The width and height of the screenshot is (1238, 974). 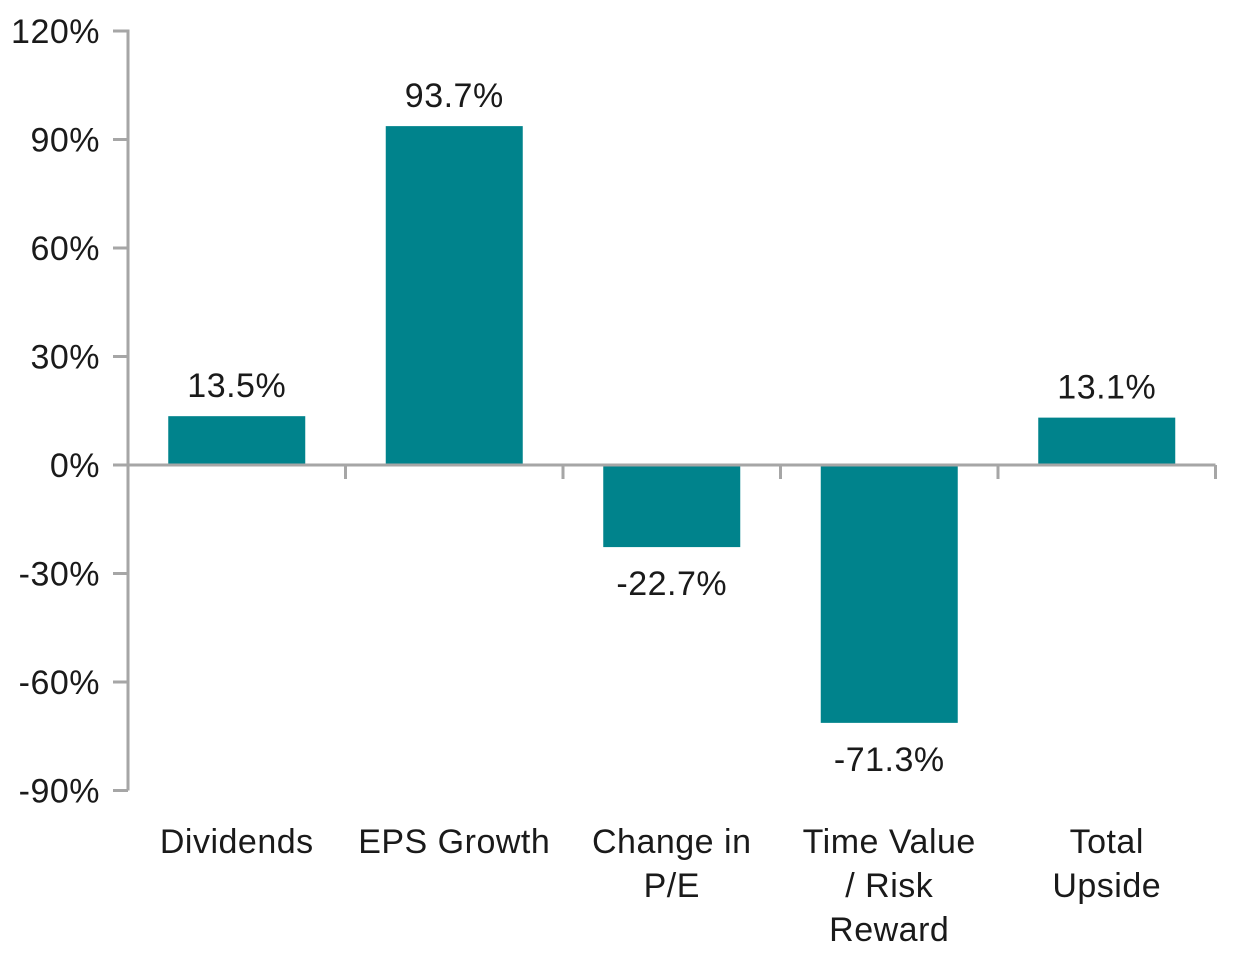 What do you see at coordinates (889, 760) in the screenshot?
I see `bar-value-label: -71.3%` at bounding box center [889, 760].